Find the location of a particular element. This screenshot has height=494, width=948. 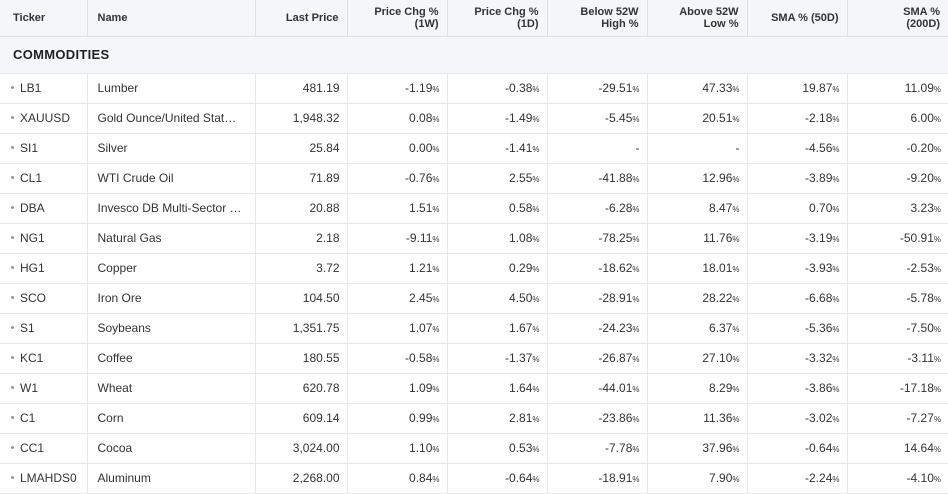

ticker-cell: S1 is located at coordinates (44, 328).